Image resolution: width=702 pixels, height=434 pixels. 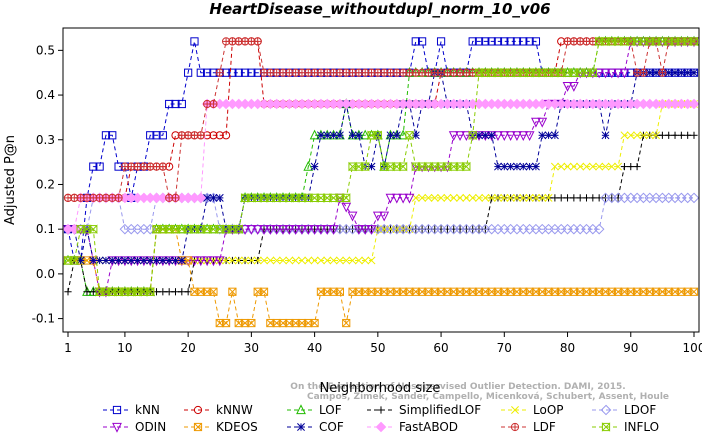 I want to click on legend-label: LOF, so click(x=330, y=410).